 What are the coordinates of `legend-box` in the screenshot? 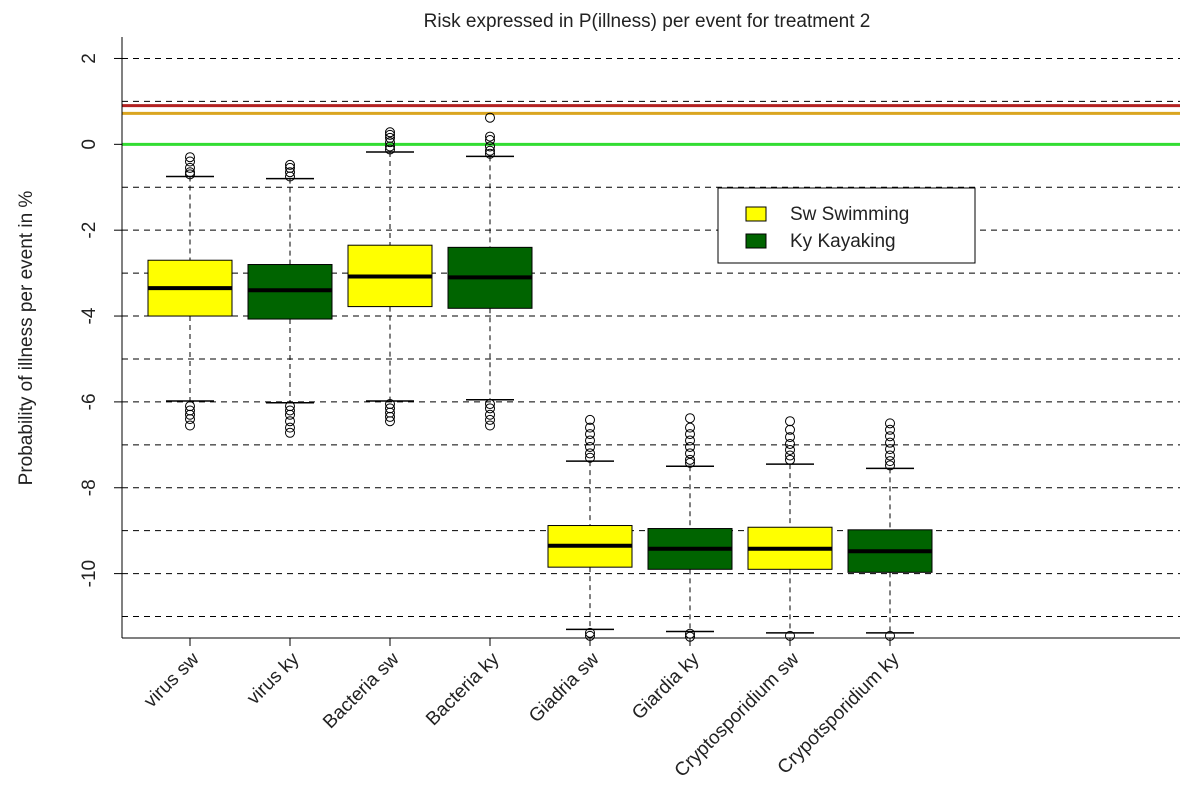 It's located at (846, 225).